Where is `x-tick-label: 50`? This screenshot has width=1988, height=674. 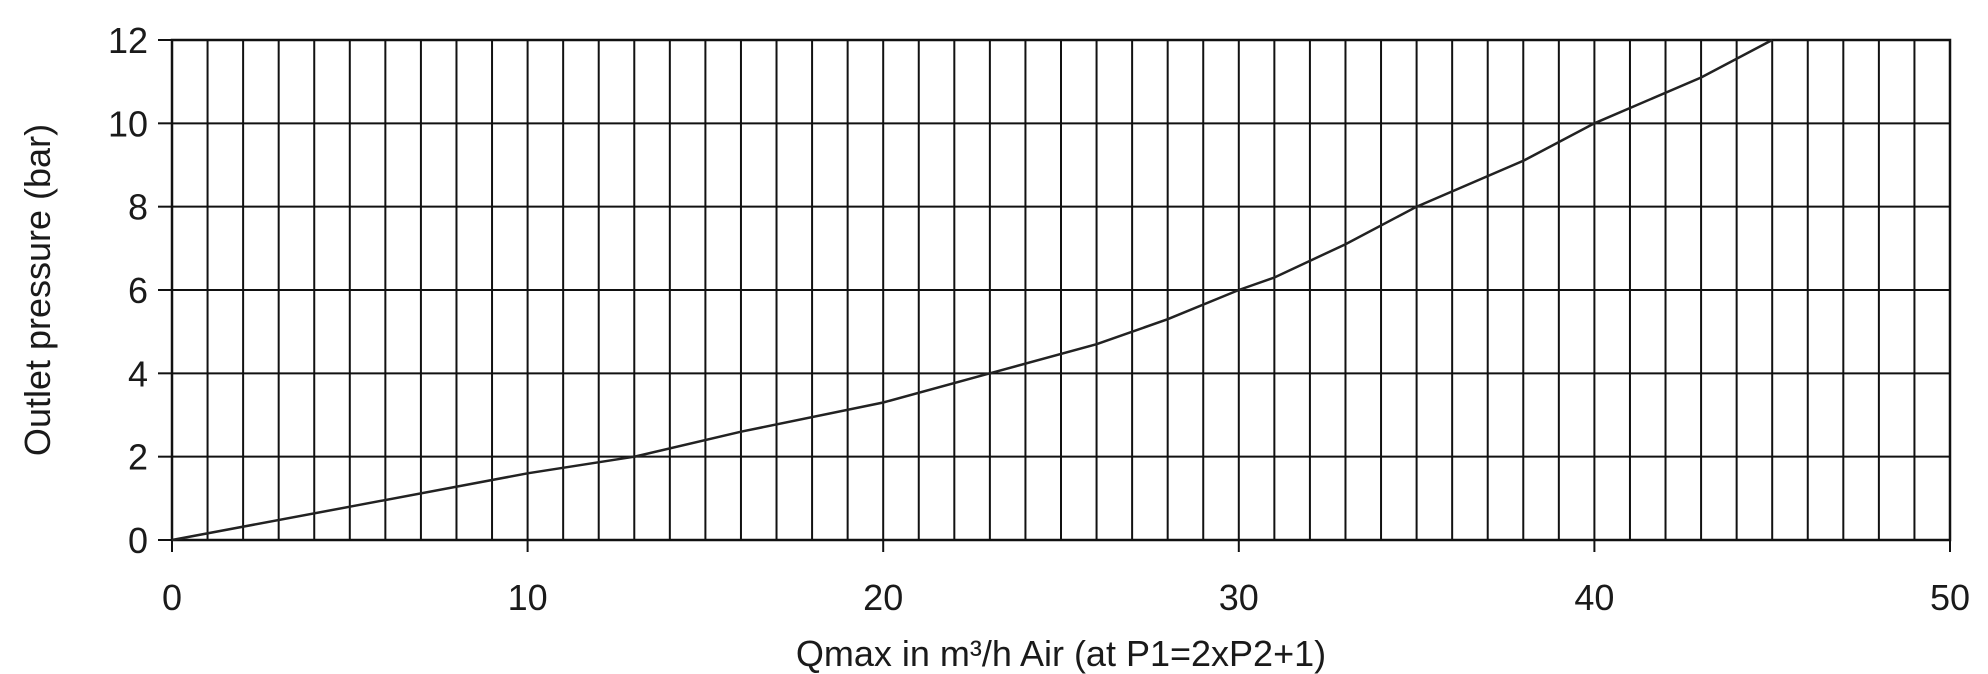 x-tick-label: 50 is located at coordinates (1950, 597).